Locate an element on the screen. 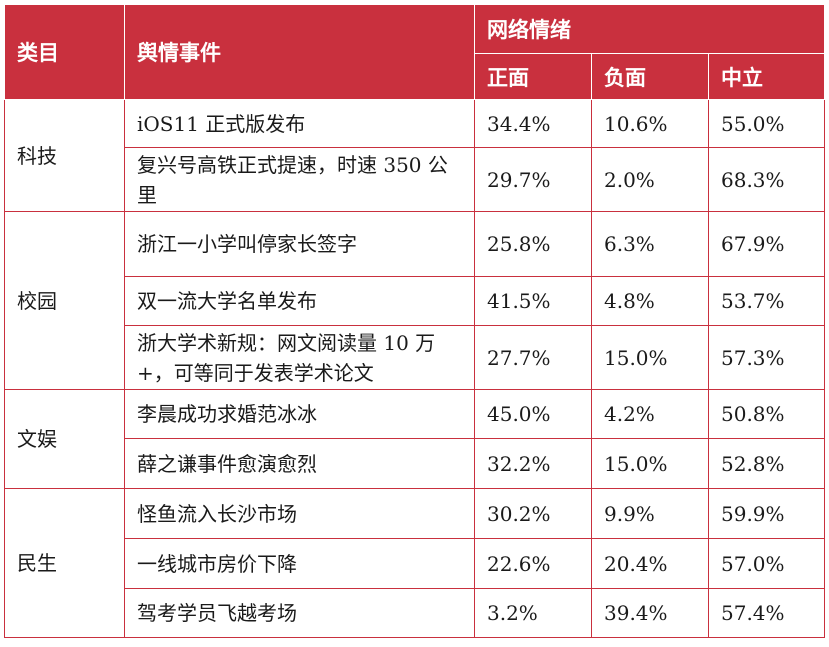 The height and width of the screenshot is (647, 829). event-cell: 驾考学员飞越考场 is located at coordinates (299, 613).